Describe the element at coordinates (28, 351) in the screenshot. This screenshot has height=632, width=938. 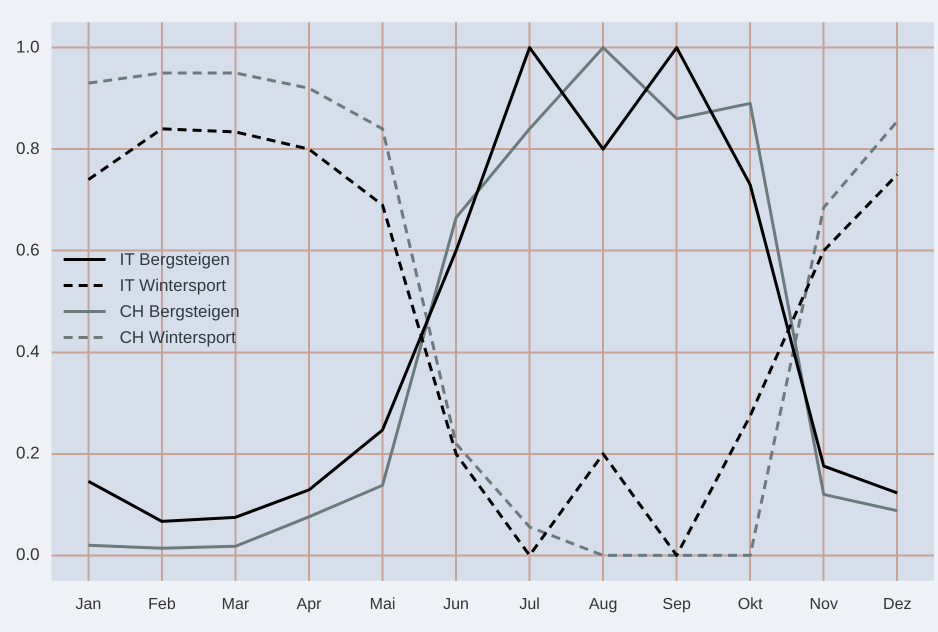
I see `y-tick-label: 0.4` at that location.